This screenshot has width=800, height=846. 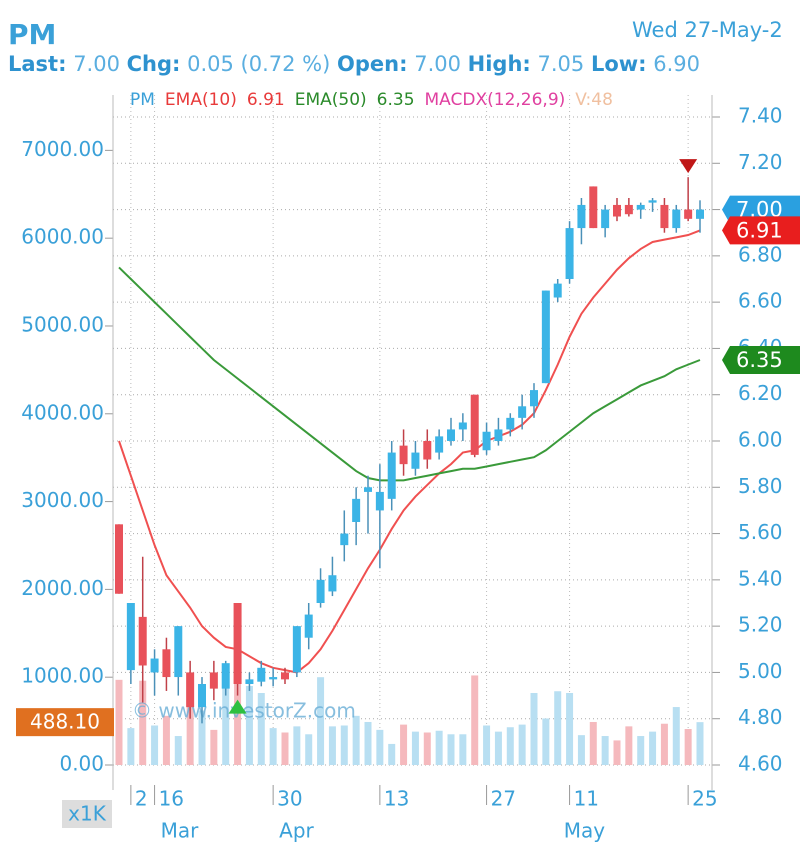 What do you see at coordinates (760, 625) in the screenshot?
I see `y2-tick-label: 5.20` at bounding box center [760, 625].